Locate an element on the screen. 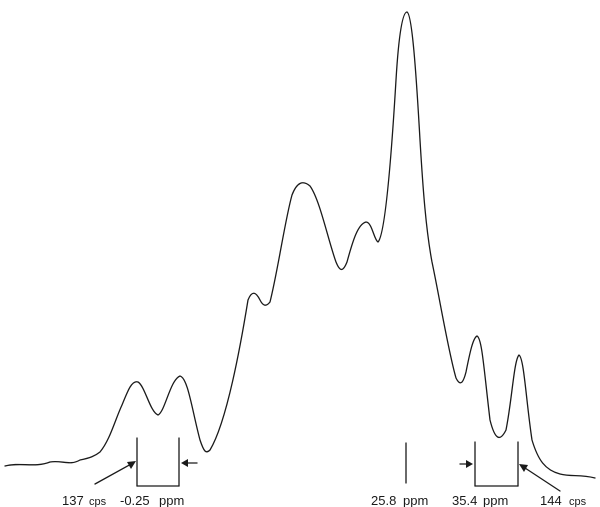 The height and width of the screenshot is (507, 600). right-bracket is located at coordinates (496, 464).